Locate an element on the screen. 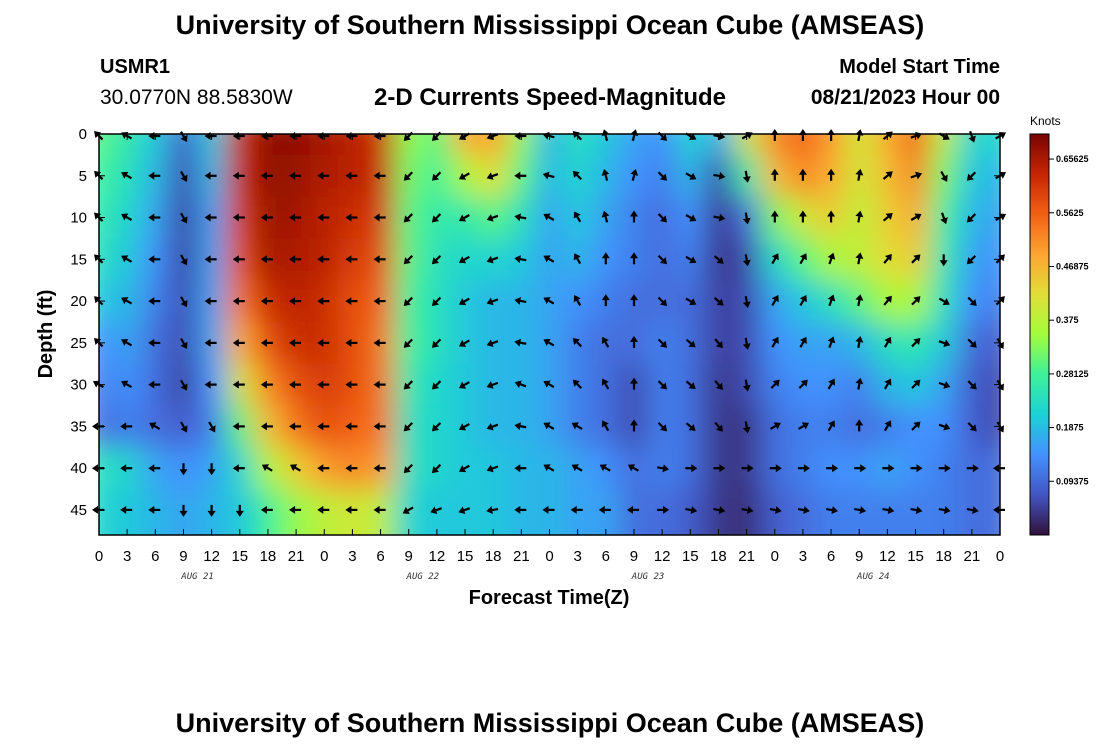 This screenshot has width=1100, height=750. y-tick-label: 0 is located at coordinates (83, 134).